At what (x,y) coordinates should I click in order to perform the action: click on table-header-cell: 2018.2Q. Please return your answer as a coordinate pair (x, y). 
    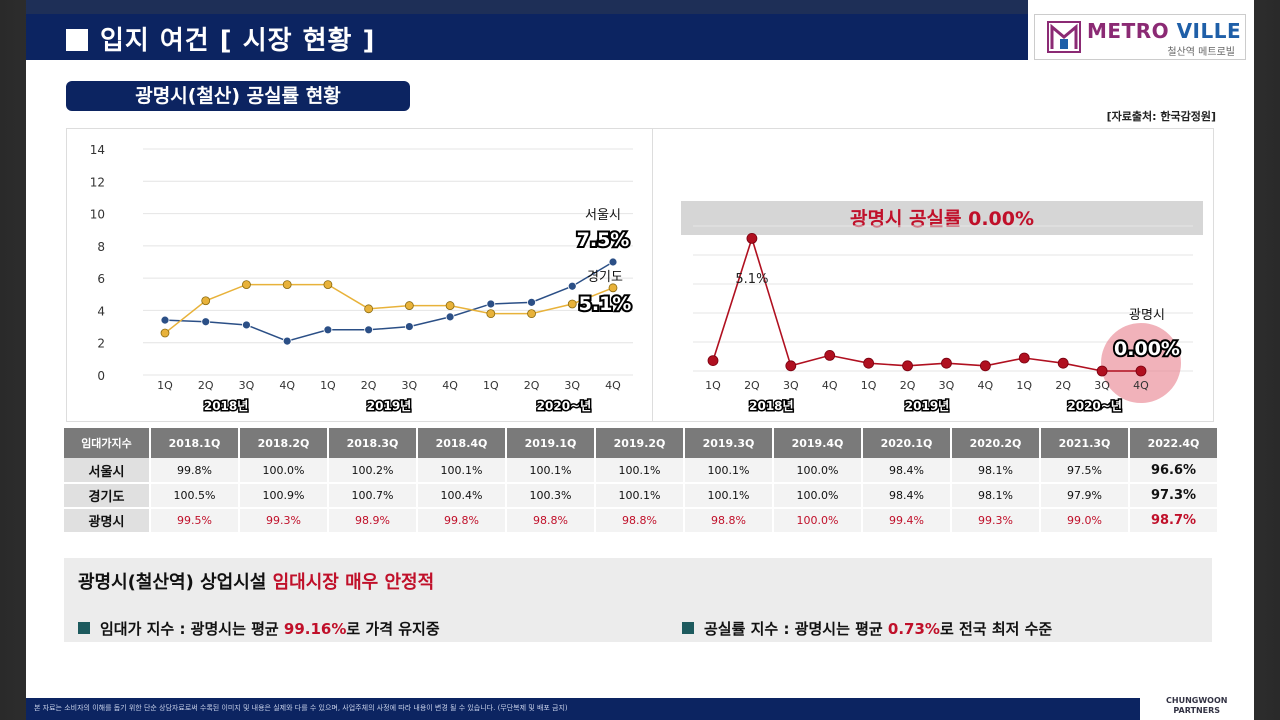
    Looking at the image, I should click on (284, 443).